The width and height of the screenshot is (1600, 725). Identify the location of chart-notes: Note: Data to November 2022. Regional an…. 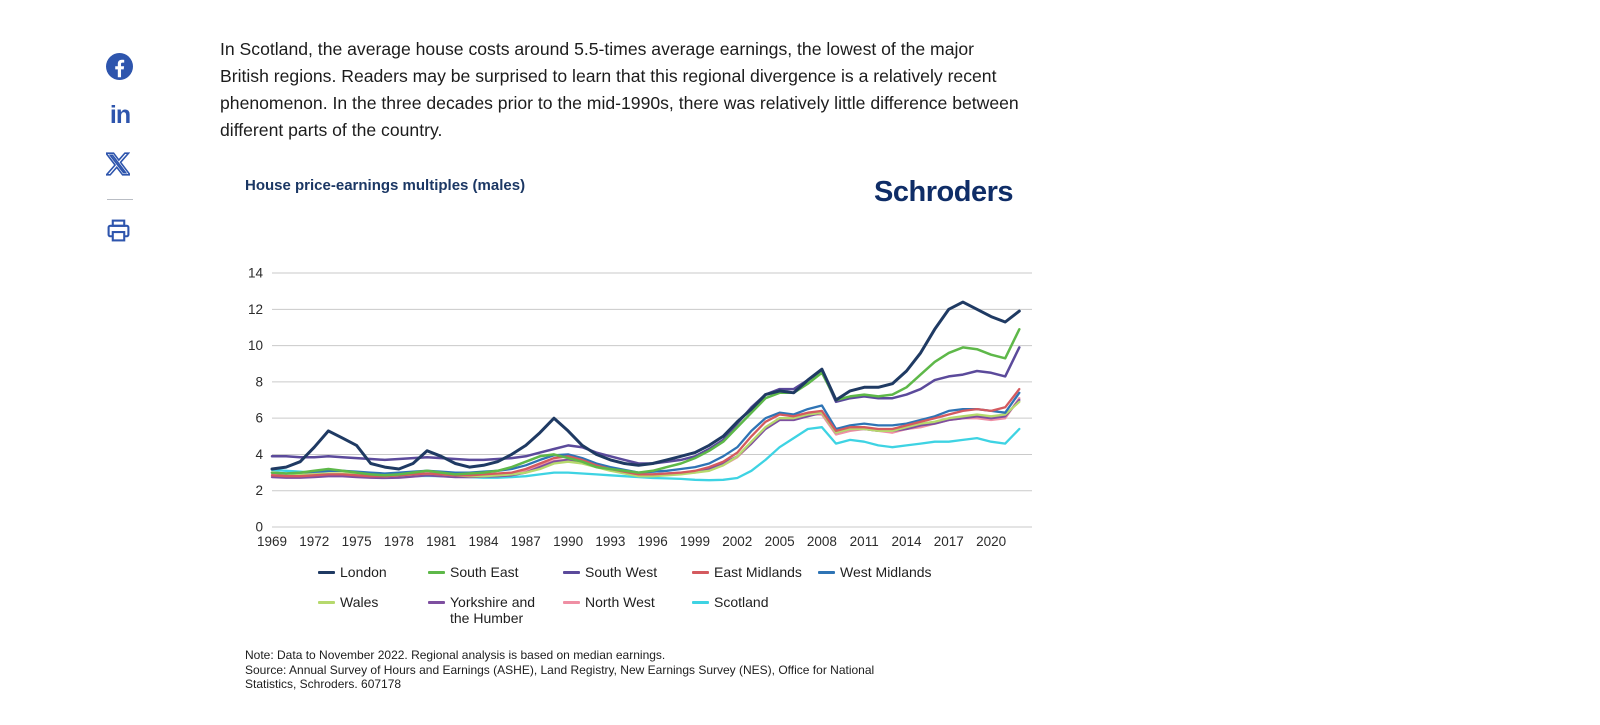
(575, 670).